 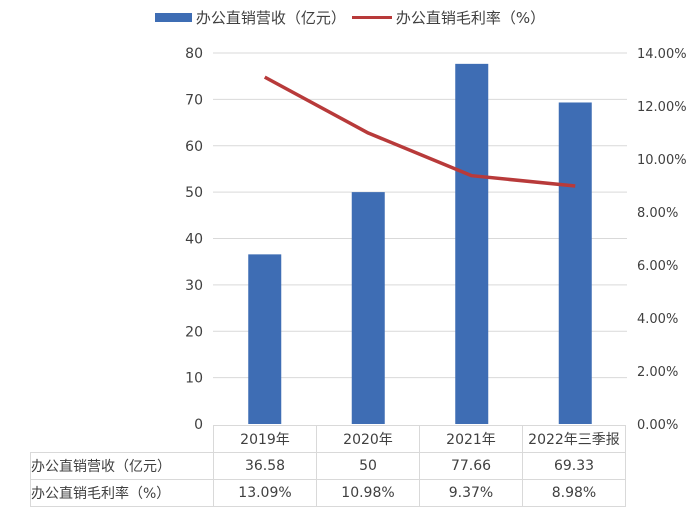 What do you see at coordinates (371, 17) in the screenshot?
I see `legend-line-swatch-icon` at bounding box center [371, 17].